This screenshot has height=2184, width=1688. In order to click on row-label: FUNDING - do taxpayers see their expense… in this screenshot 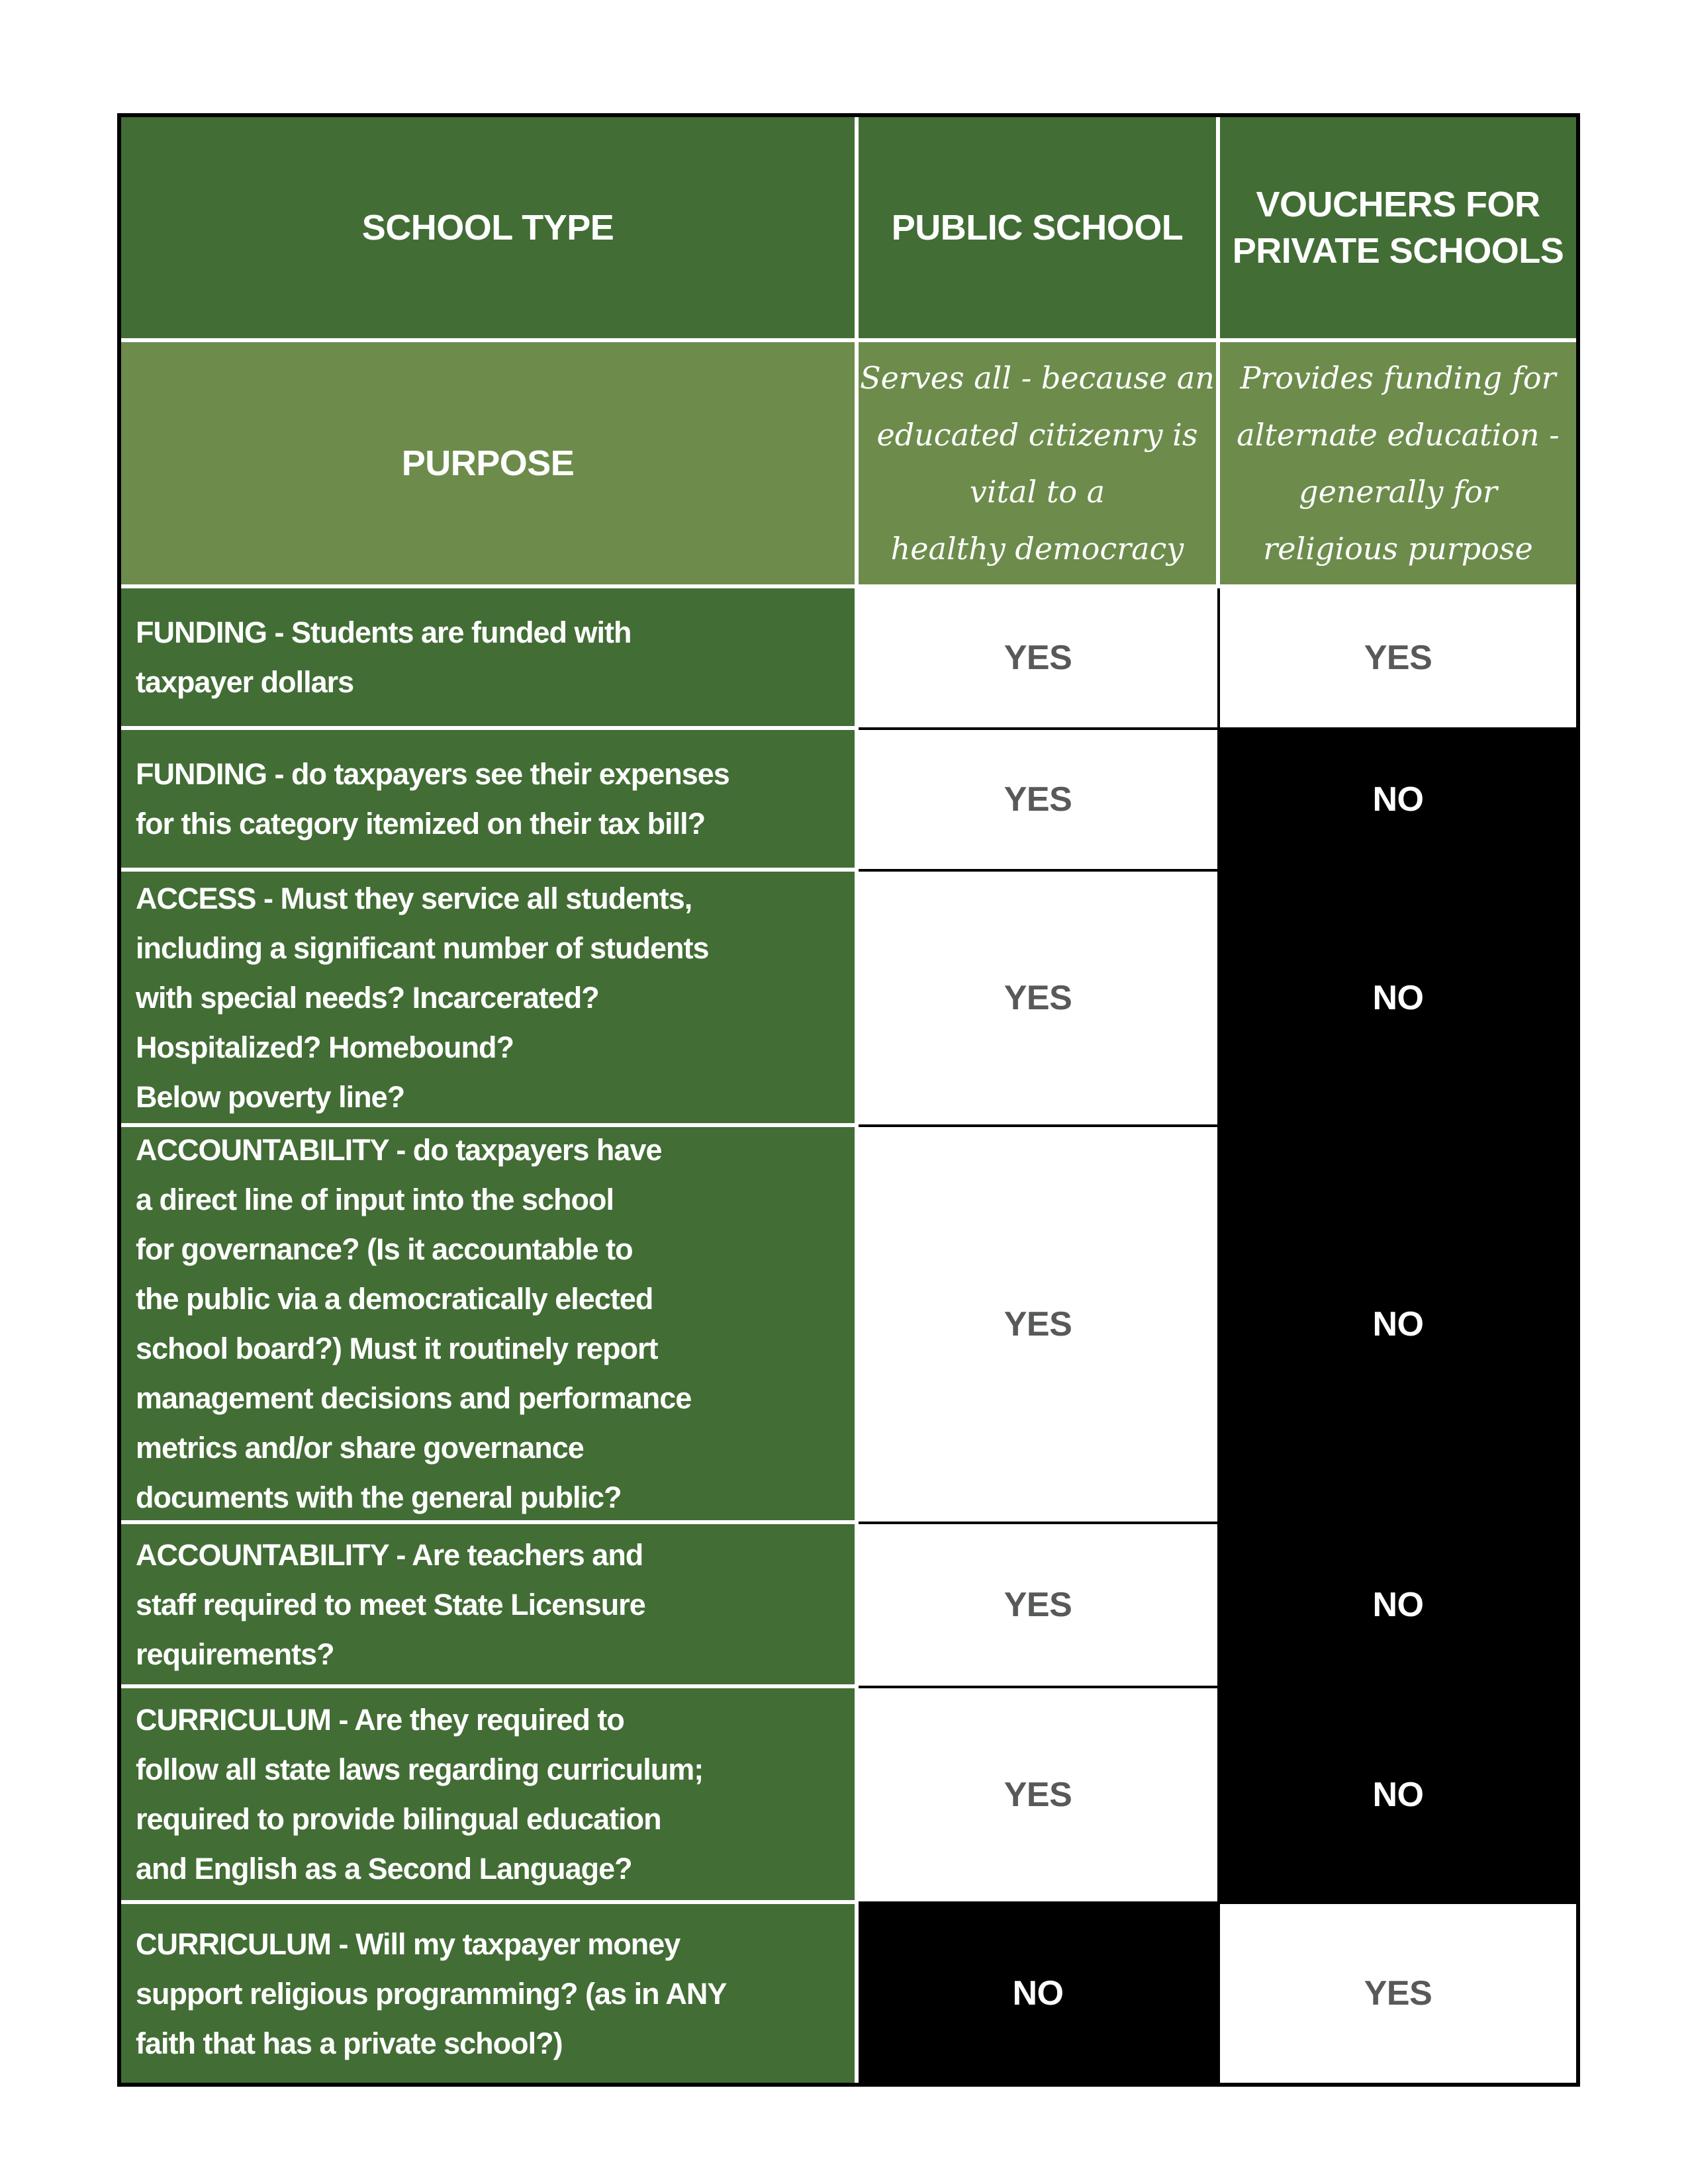, I will do `click(490, 801)`.